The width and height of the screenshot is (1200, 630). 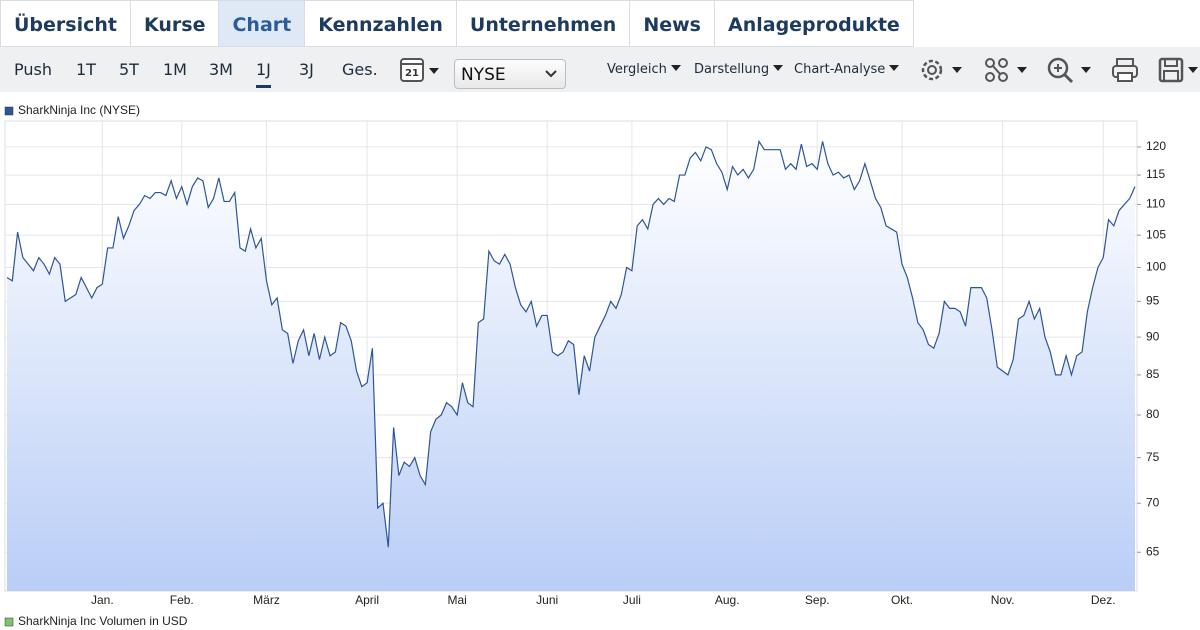 I want to click on y-tick-label: 85, so click(x=1153, y=374).